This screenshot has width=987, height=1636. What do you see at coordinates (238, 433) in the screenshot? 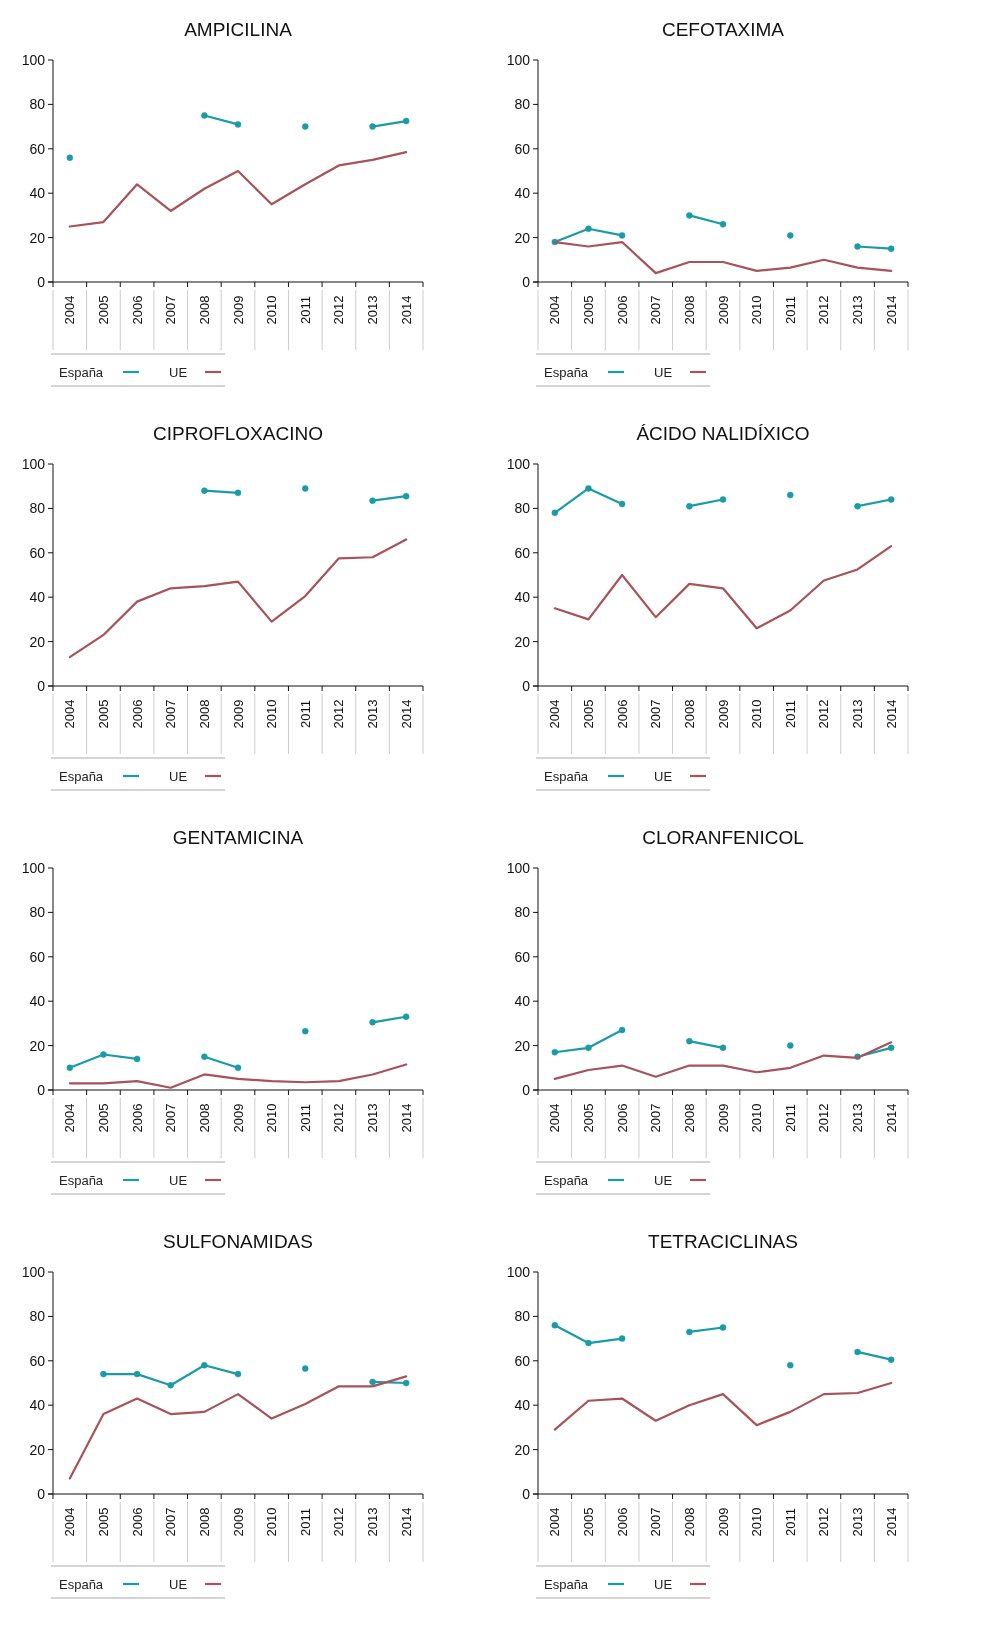
I see `chart-title: CIPROFLOXACINO` at bounding box center [238, 433].